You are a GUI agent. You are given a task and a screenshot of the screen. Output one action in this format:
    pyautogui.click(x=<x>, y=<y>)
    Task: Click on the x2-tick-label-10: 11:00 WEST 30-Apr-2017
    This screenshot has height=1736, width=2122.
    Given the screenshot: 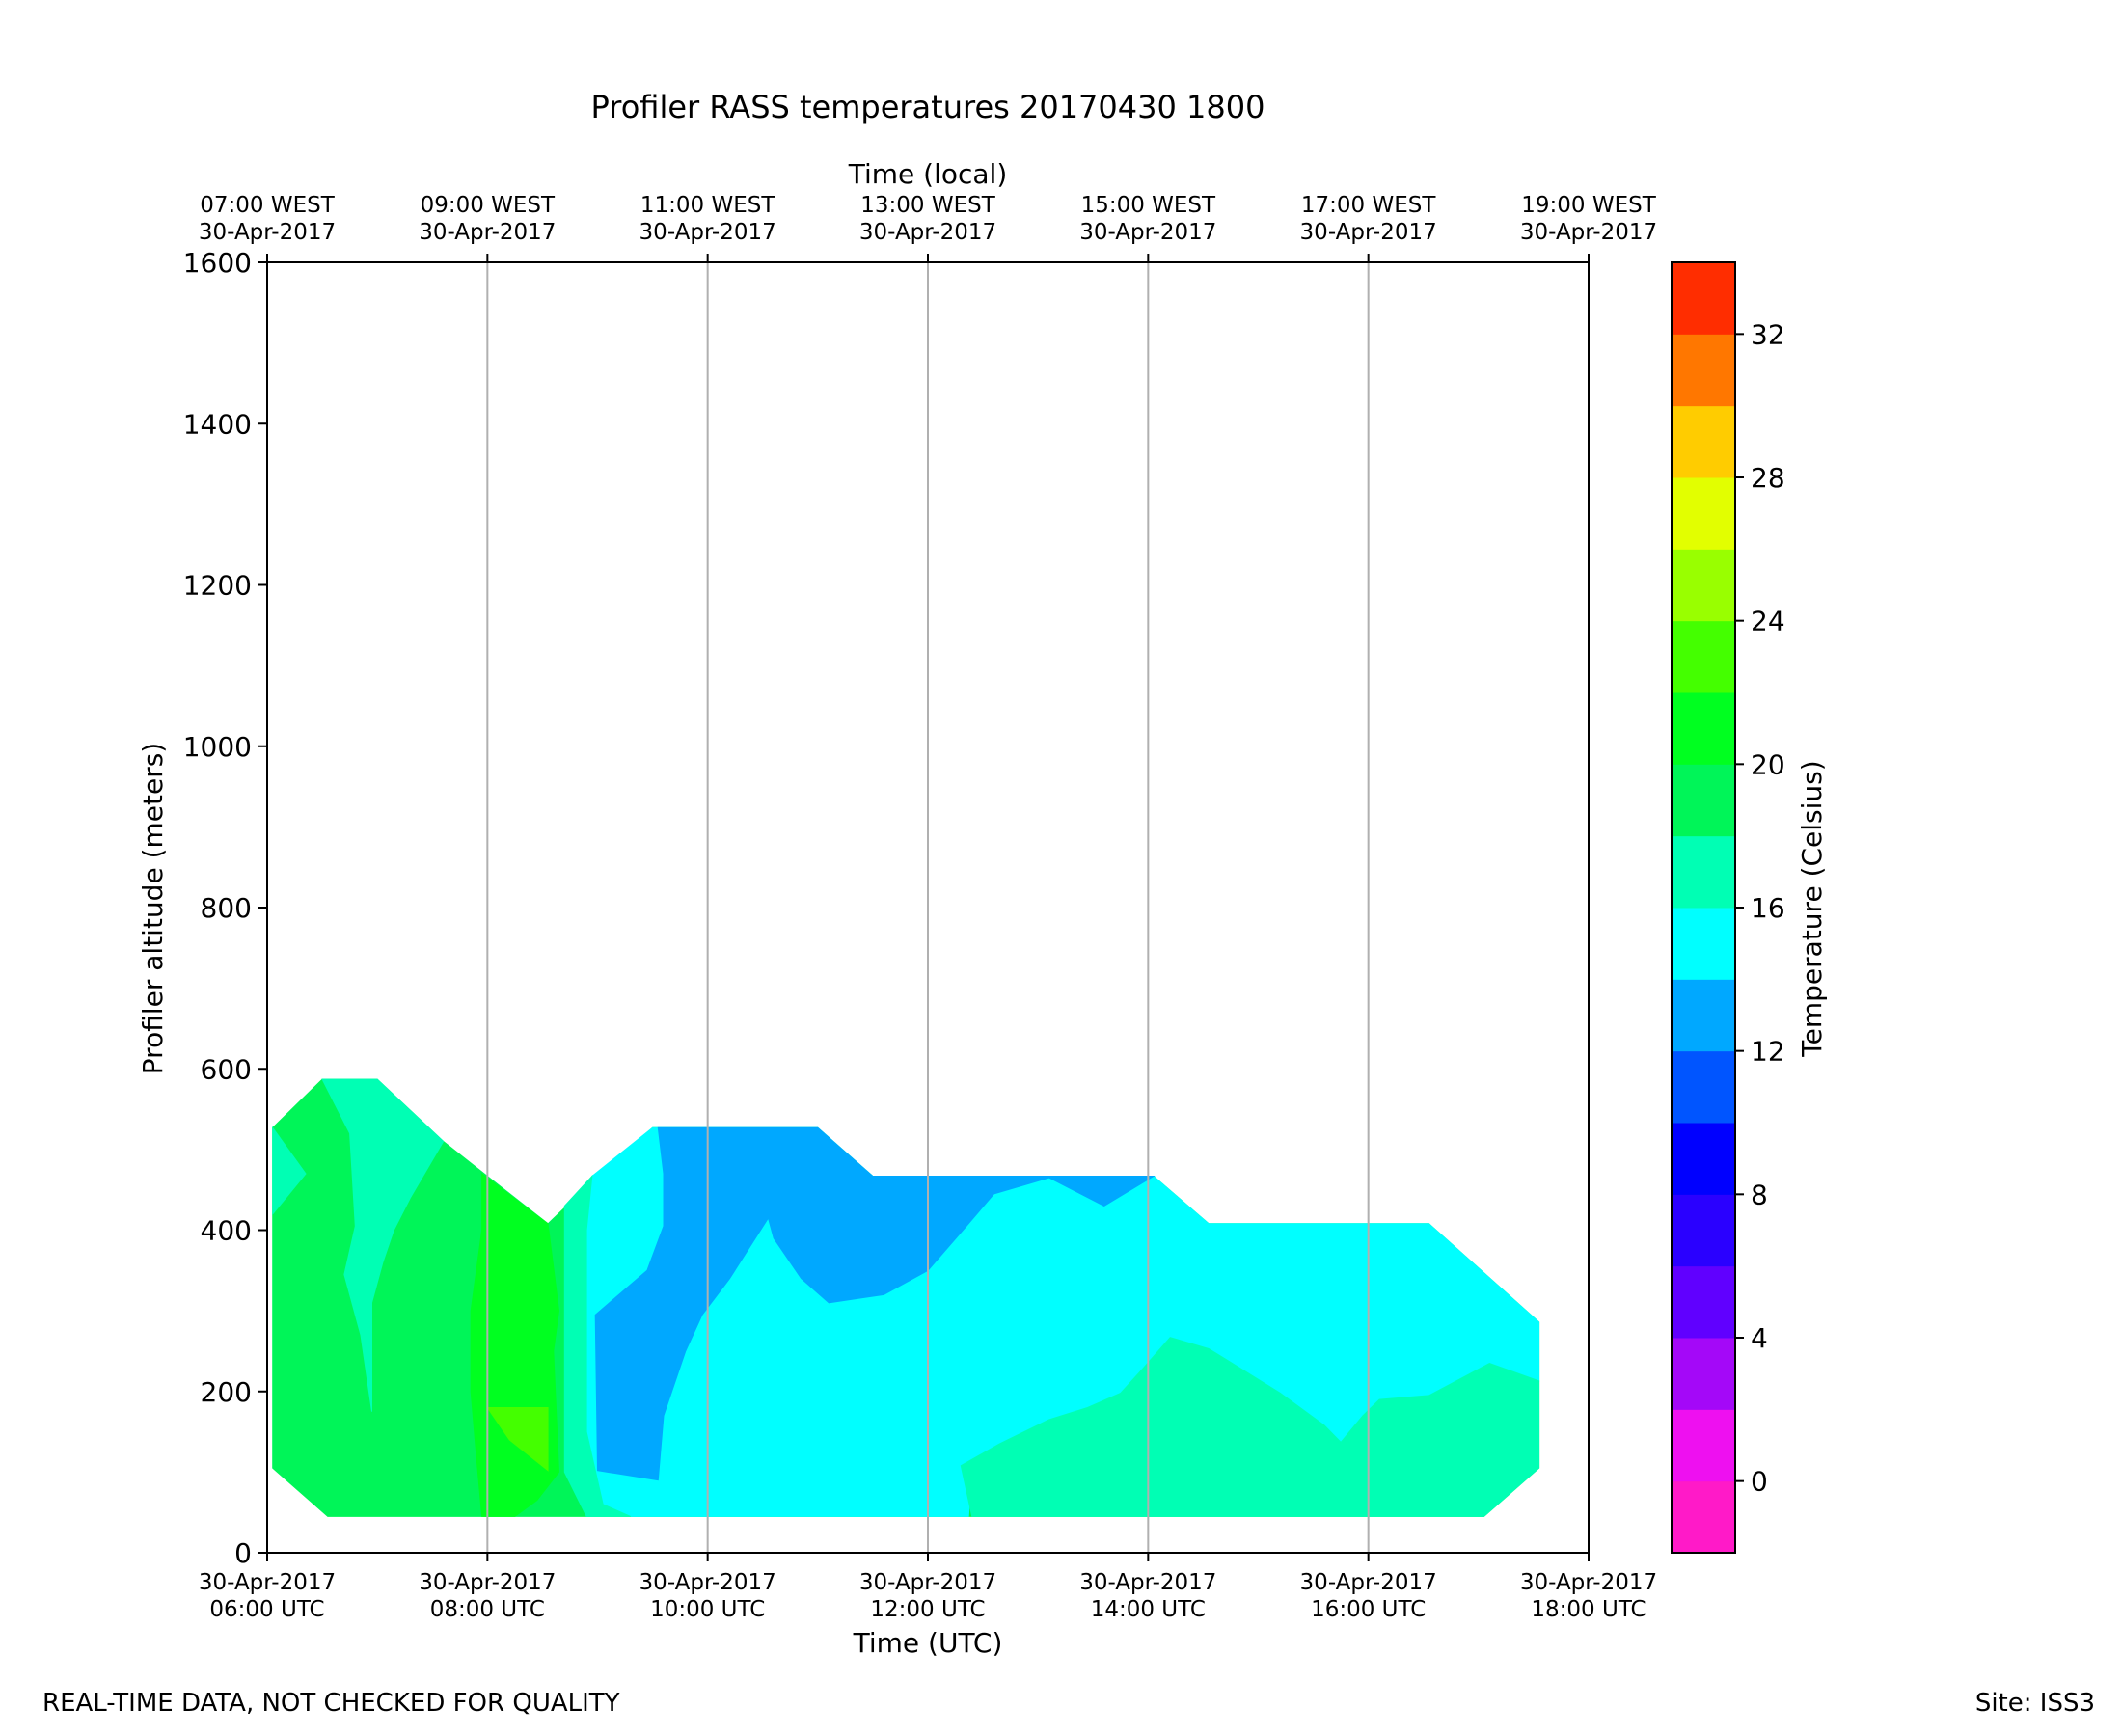 What is the action you would take?
    pyautogui.click(x=708, y=219)
    